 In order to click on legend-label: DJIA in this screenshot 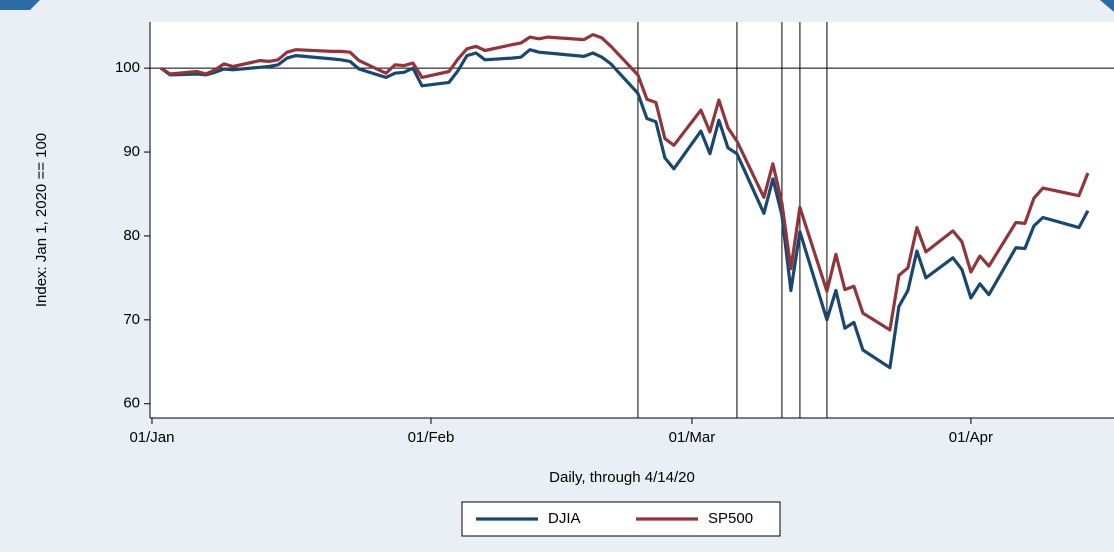, I will do `click(564, 518)`.